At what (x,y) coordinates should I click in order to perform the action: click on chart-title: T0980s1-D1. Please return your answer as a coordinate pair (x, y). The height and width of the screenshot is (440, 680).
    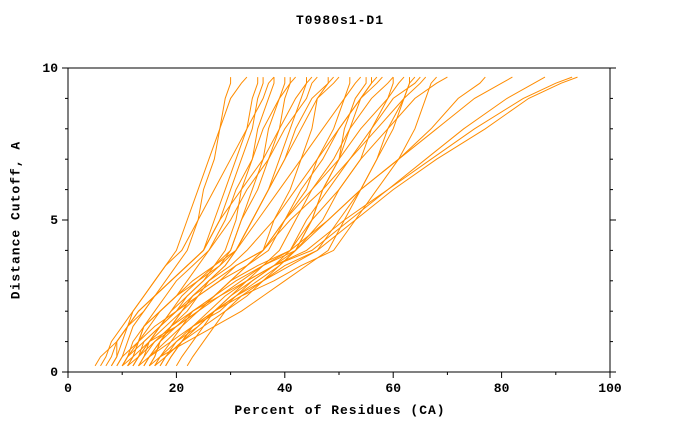
    Looking at the image, I should click on (339, 20).